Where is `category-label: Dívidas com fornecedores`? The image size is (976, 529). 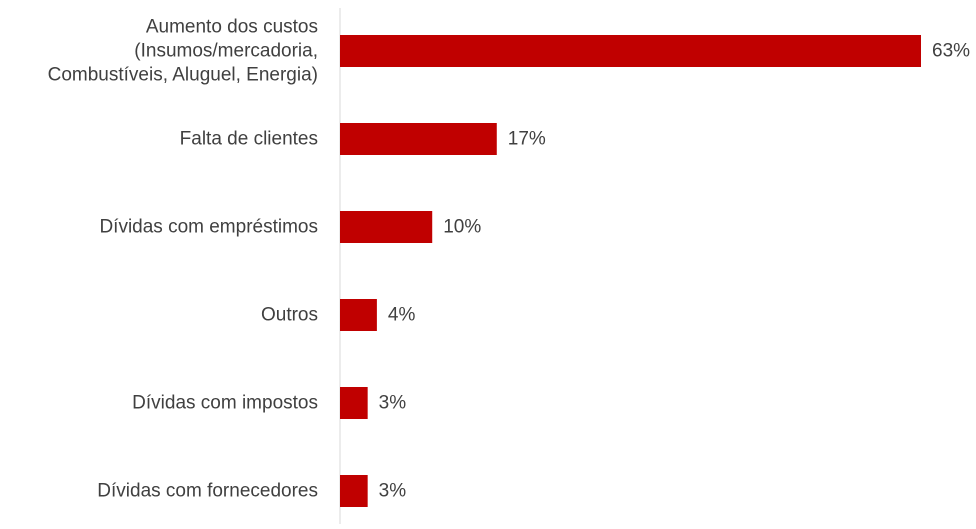 category-label: Dívidas com fornecedores is located at coordinates (207, 491).